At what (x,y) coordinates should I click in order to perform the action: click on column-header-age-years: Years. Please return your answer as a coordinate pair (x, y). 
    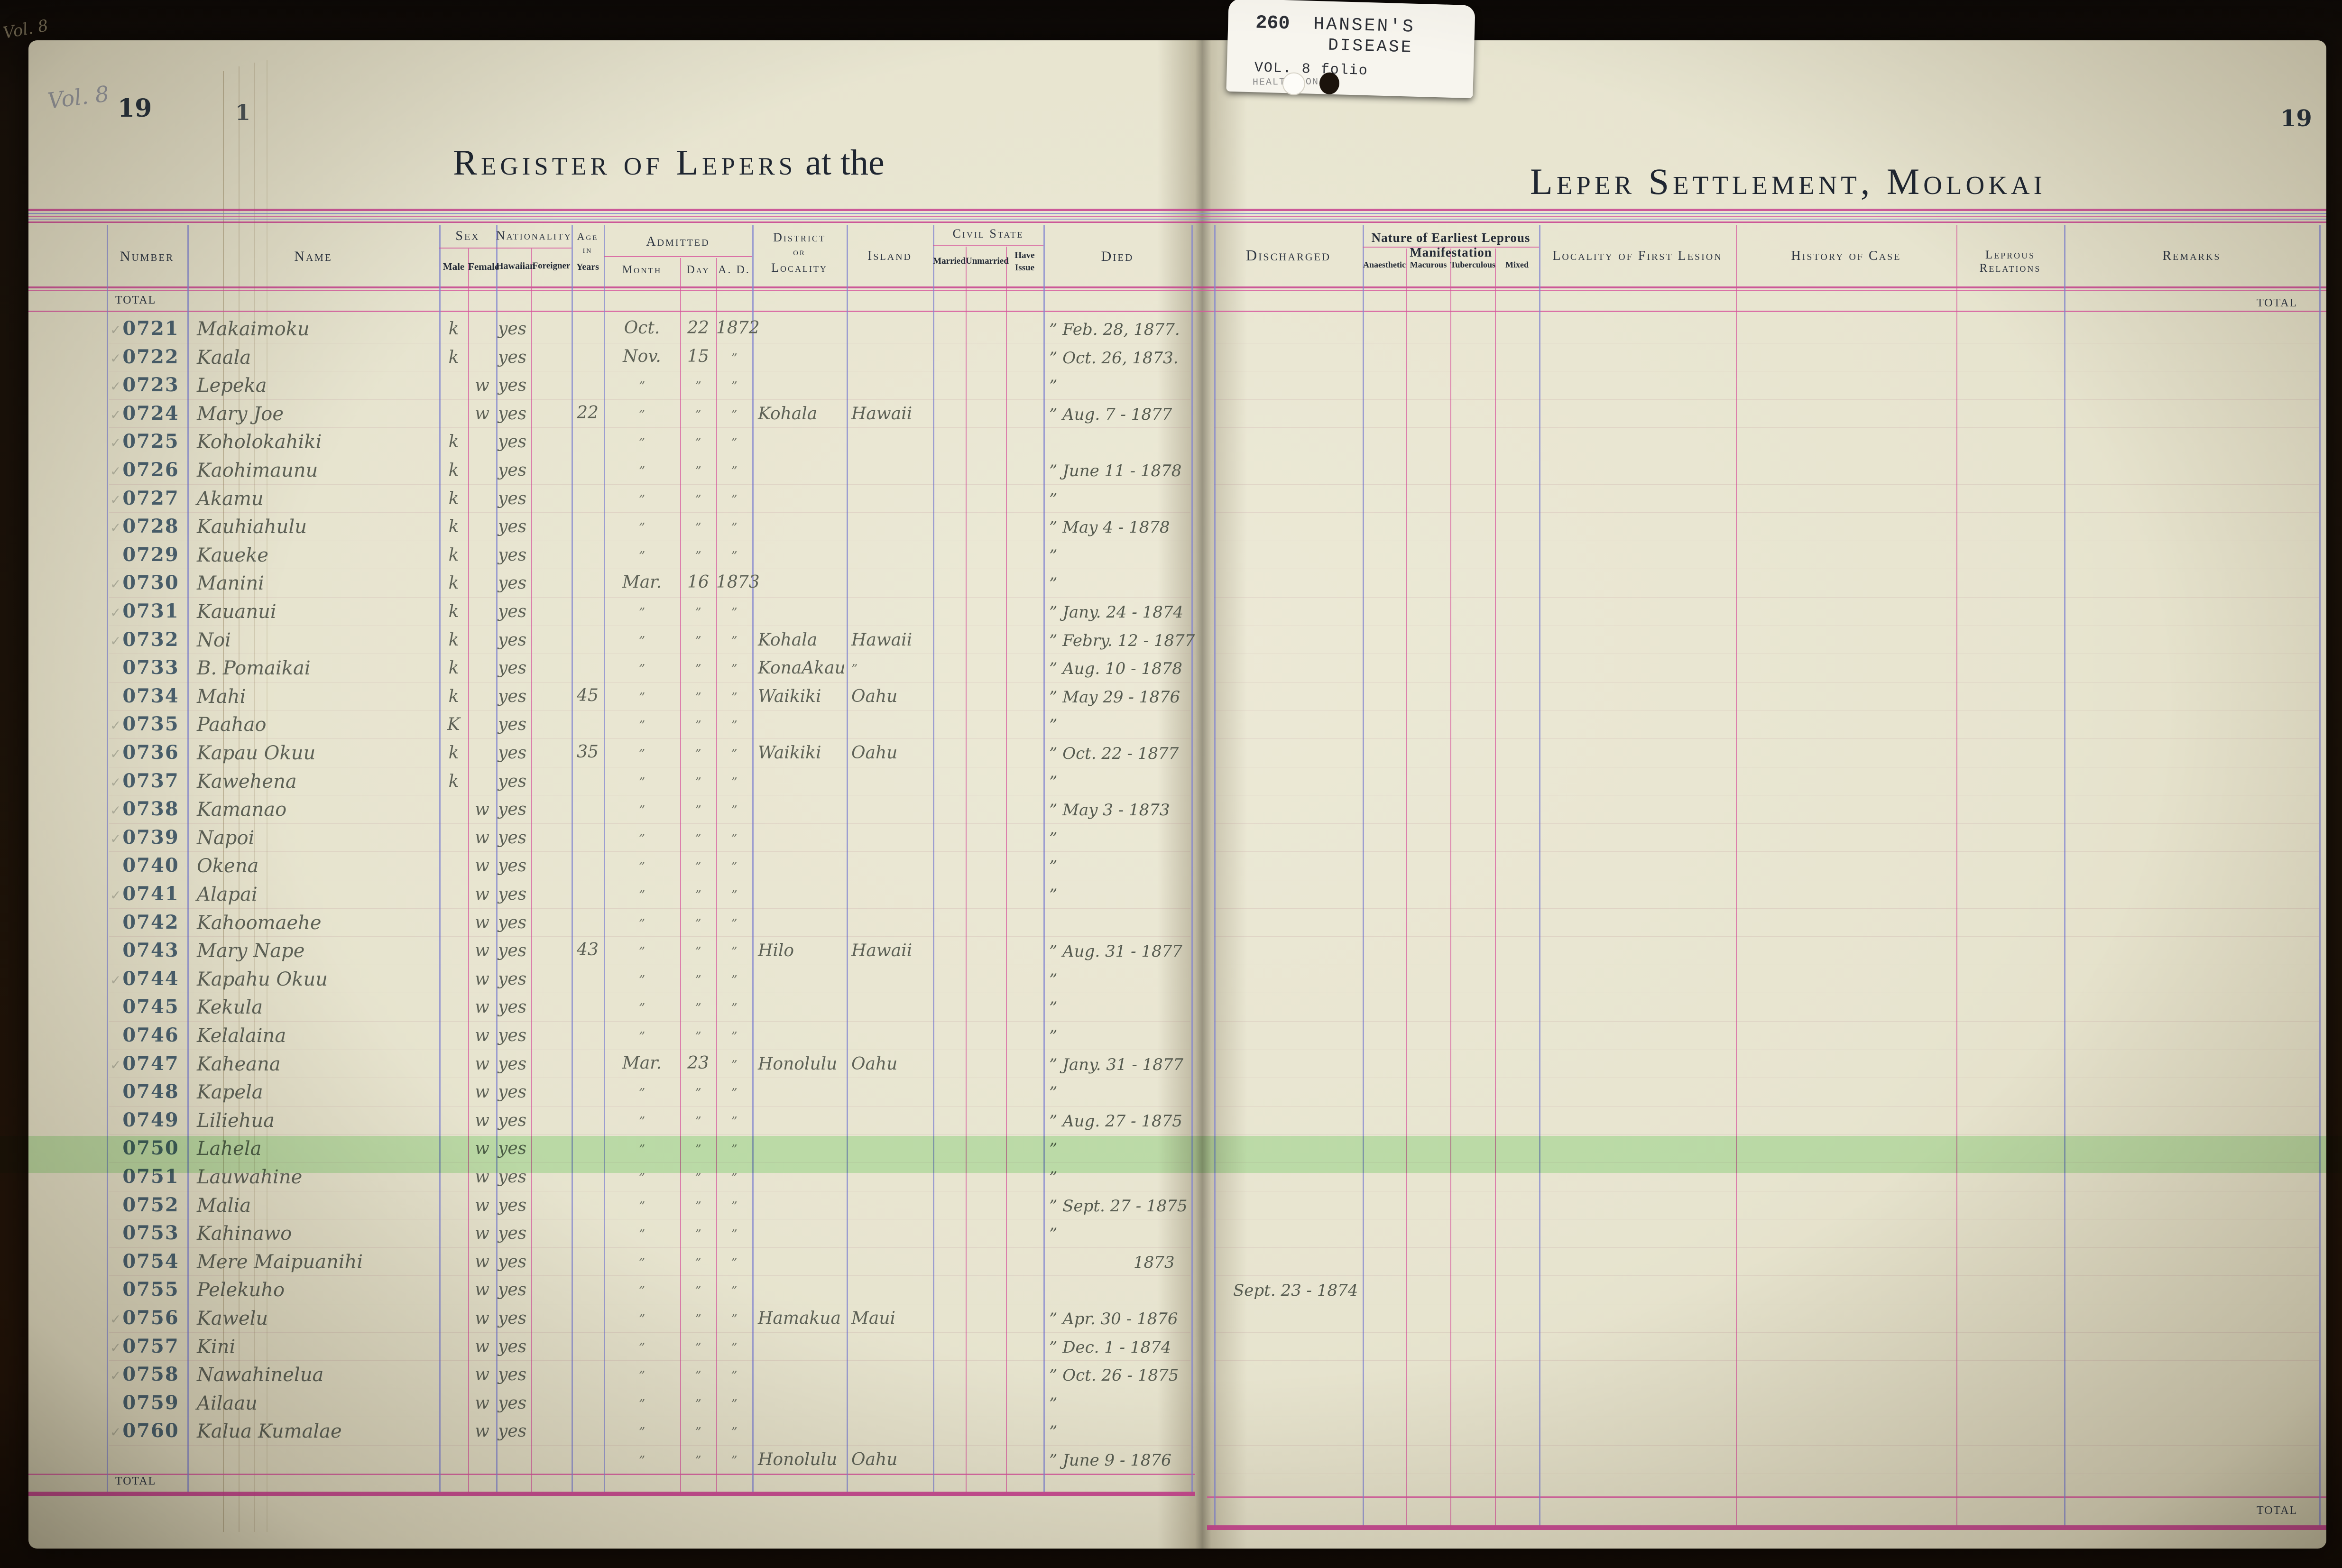
    Looking at the image, I should click on (587, 267).